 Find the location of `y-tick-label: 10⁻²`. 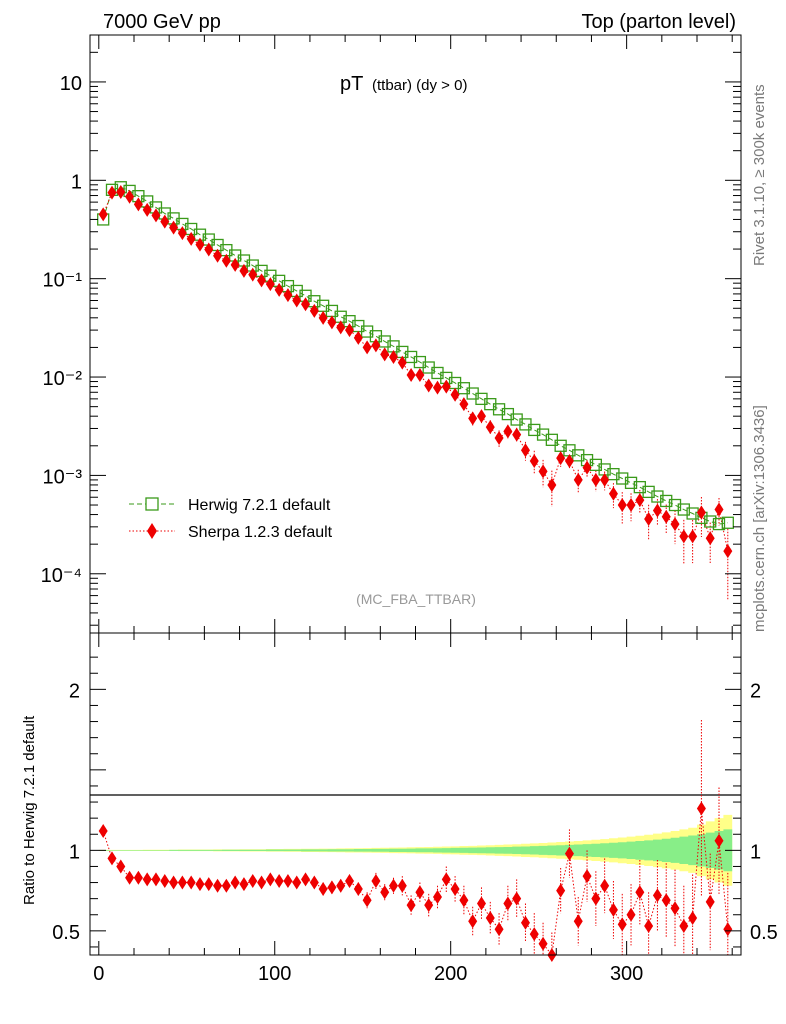

y-tick-label: 10⁻² is located at coordinates (63, 379).